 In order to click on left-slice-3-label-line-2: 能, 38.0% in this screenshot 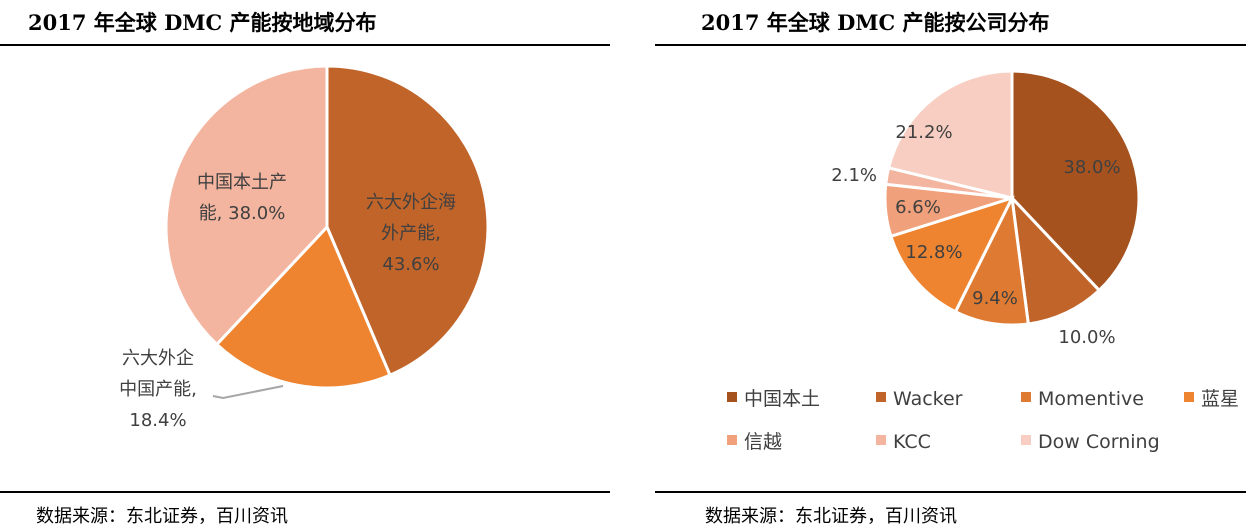, I will do `click(242, 213)`.